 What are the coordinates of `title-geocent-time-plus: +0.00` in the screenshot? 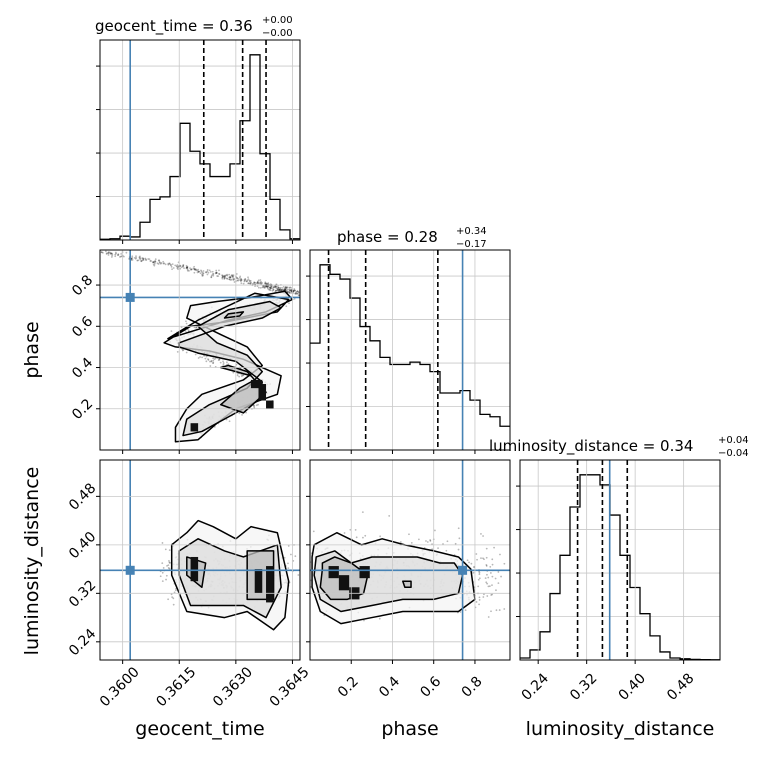 It's located at (277, 20).